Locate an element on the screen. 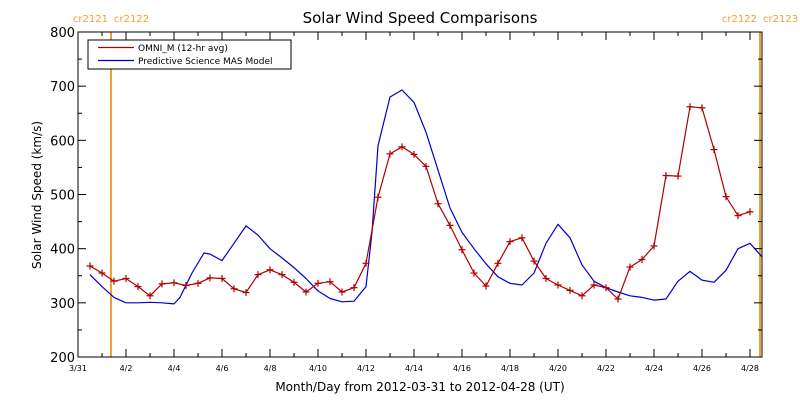  legend-label-omni: OMNI_M (12-hr avg) is located at coordinates (183, 49).